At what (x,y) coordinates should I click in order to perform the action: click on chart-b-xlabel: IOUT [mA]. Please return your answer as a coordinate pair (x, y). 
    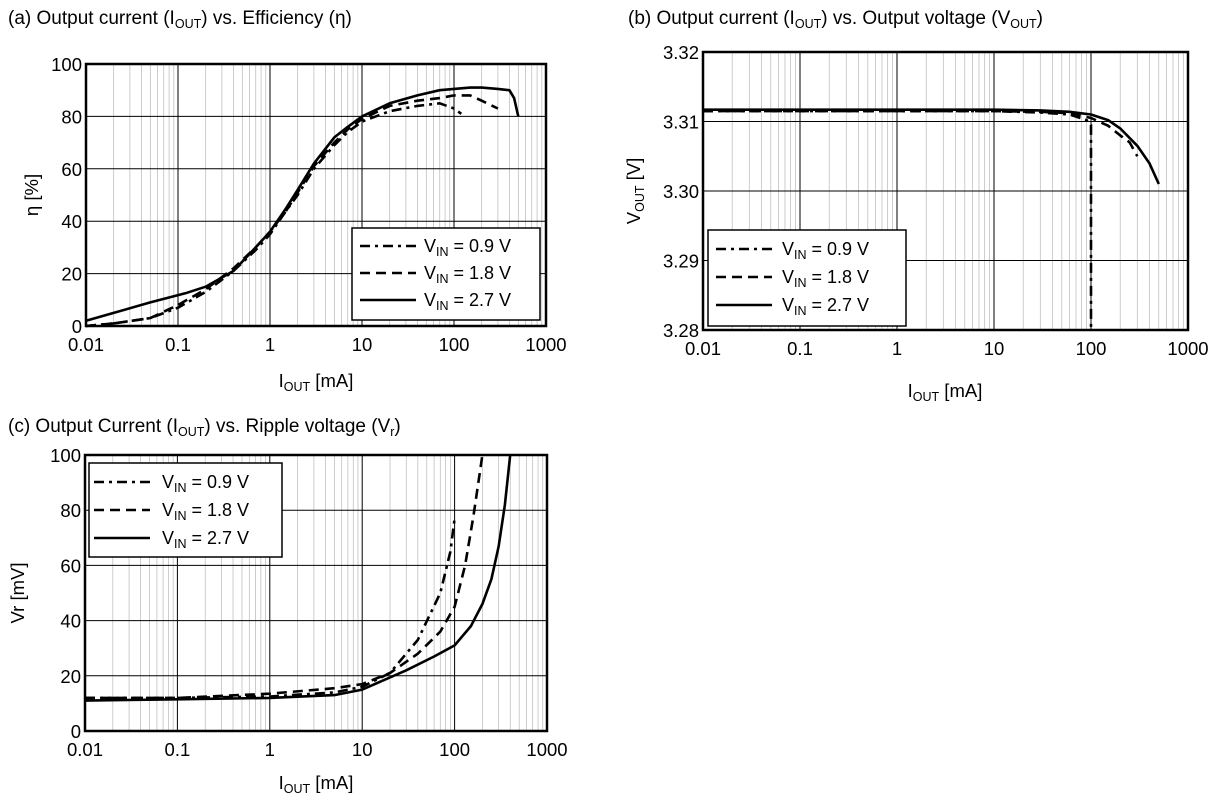
    Looking at the image, I should click on (945, 392).